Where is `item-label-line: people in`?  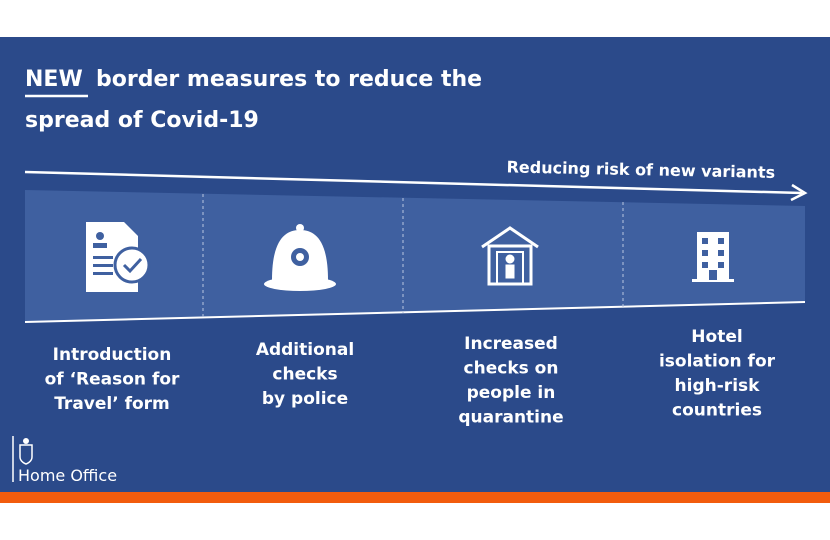 item-label-line: people in is located at coordinates (511, 393).